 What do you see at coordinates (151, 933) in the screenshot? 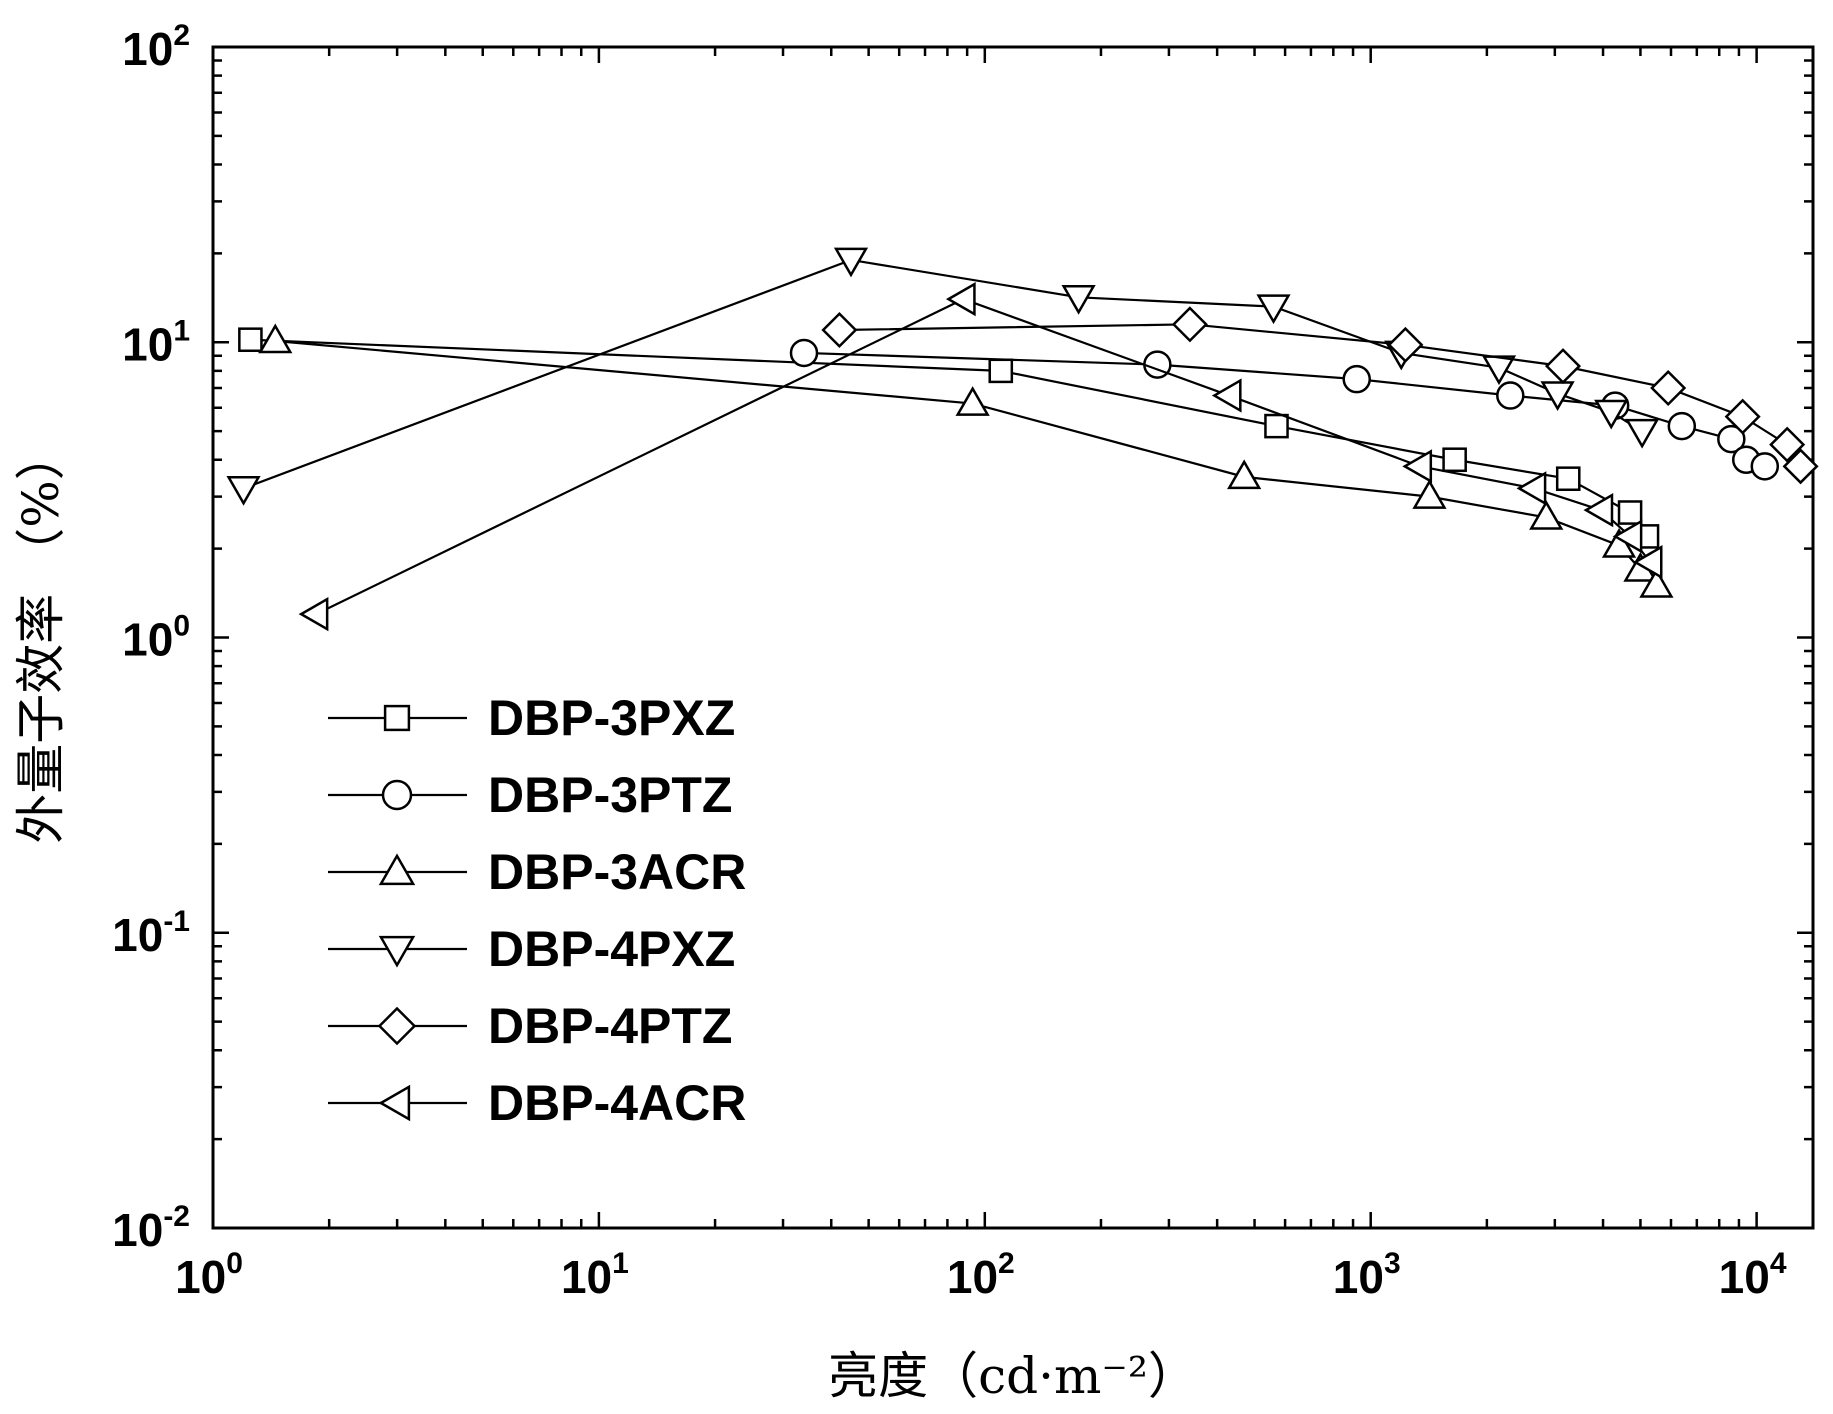
I see `y-tick-label: 10⁻¹` at bounding box center [151, 933].